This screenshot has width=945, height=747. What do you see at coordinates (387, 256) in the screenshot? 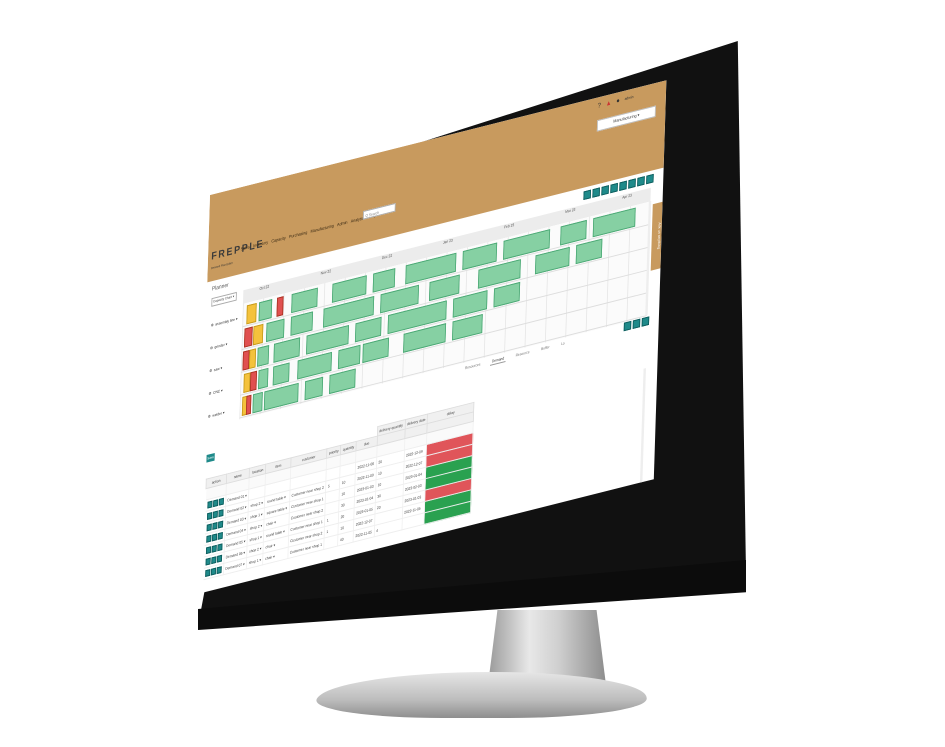
I see `month-label: Dec 22` at bounding box center [387, 256].